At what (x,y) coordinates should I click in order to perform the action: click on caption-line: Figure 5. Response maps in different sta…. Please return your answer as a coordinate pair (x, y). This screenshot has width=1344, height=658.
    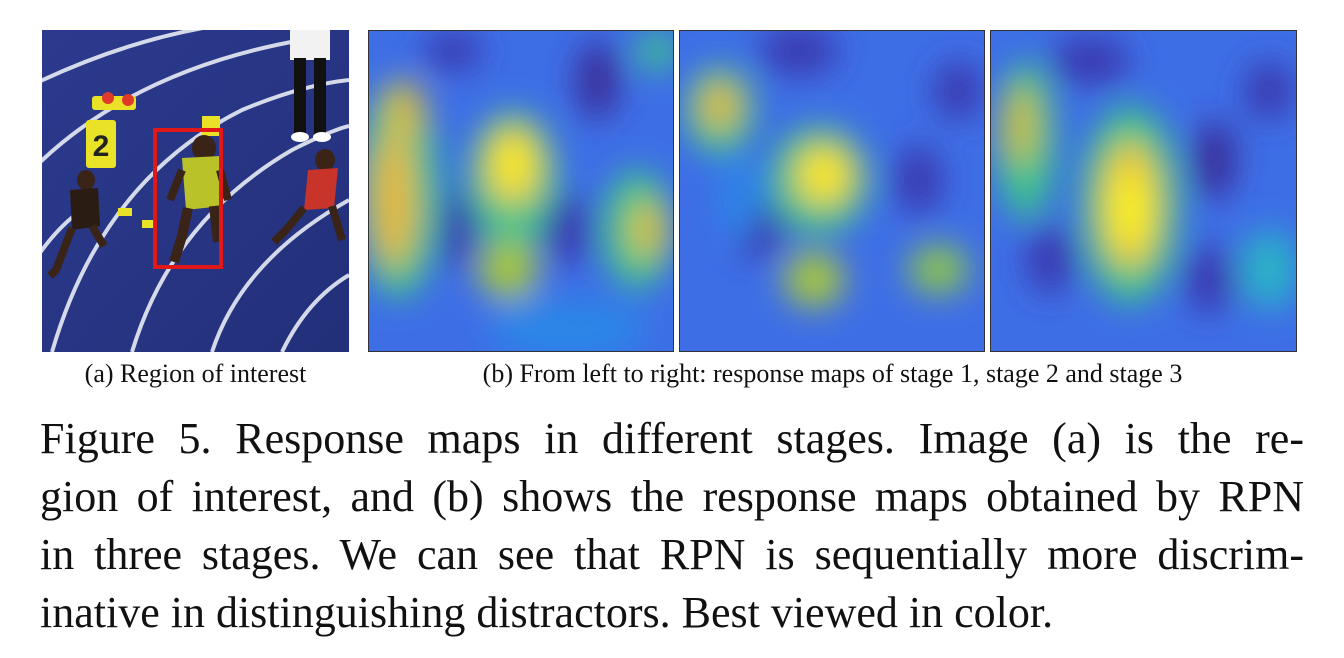
    Looking at the image, I should click on (672, 438).